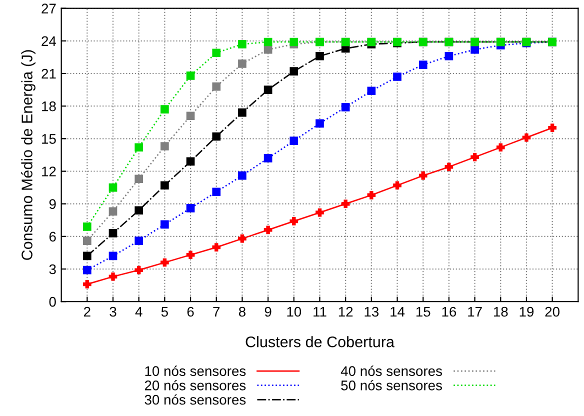  I want to click on legend-label: 30 nós sensores, so click(195, 399).